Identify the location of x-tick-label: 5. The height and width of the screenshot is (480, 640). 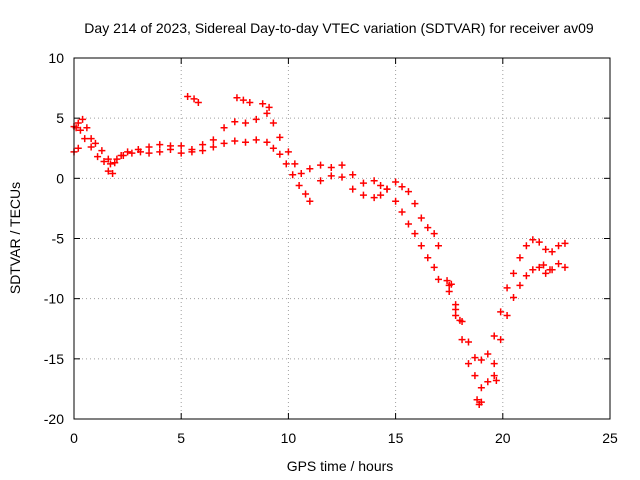
(181, 438).